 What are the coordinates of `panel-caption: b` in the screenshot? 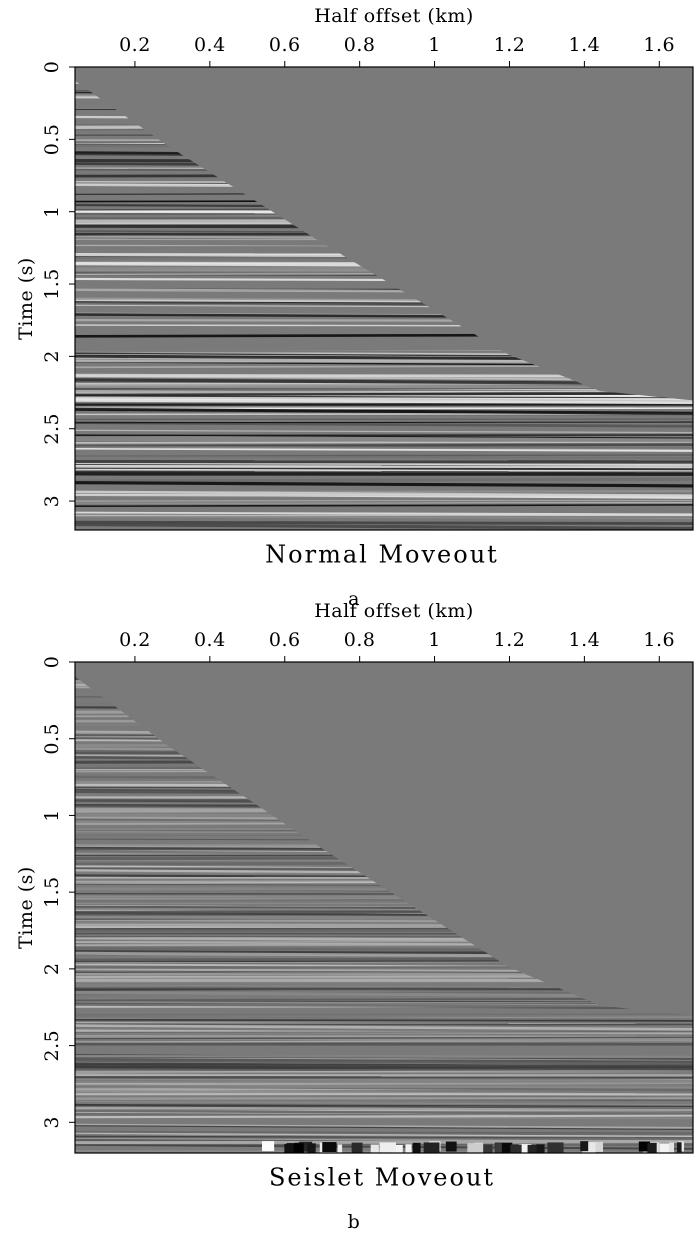 It's located at (354, 1222).